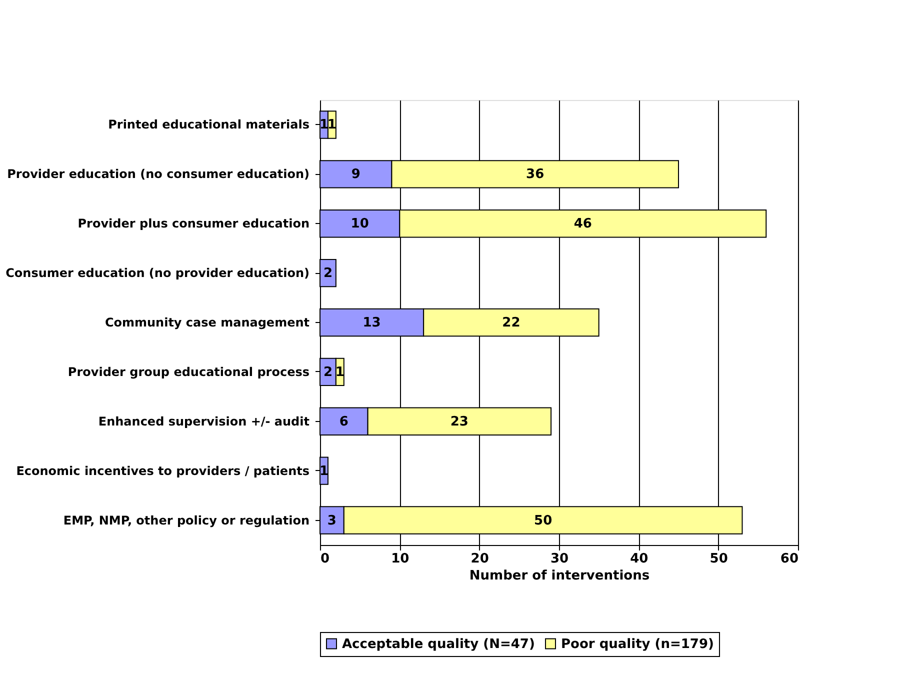 This screenshot has width=906, height=686. What do you see at coordinates (359, 224) in the screenshot?
I see `data-label: 10` at bounding box center [359, 224].